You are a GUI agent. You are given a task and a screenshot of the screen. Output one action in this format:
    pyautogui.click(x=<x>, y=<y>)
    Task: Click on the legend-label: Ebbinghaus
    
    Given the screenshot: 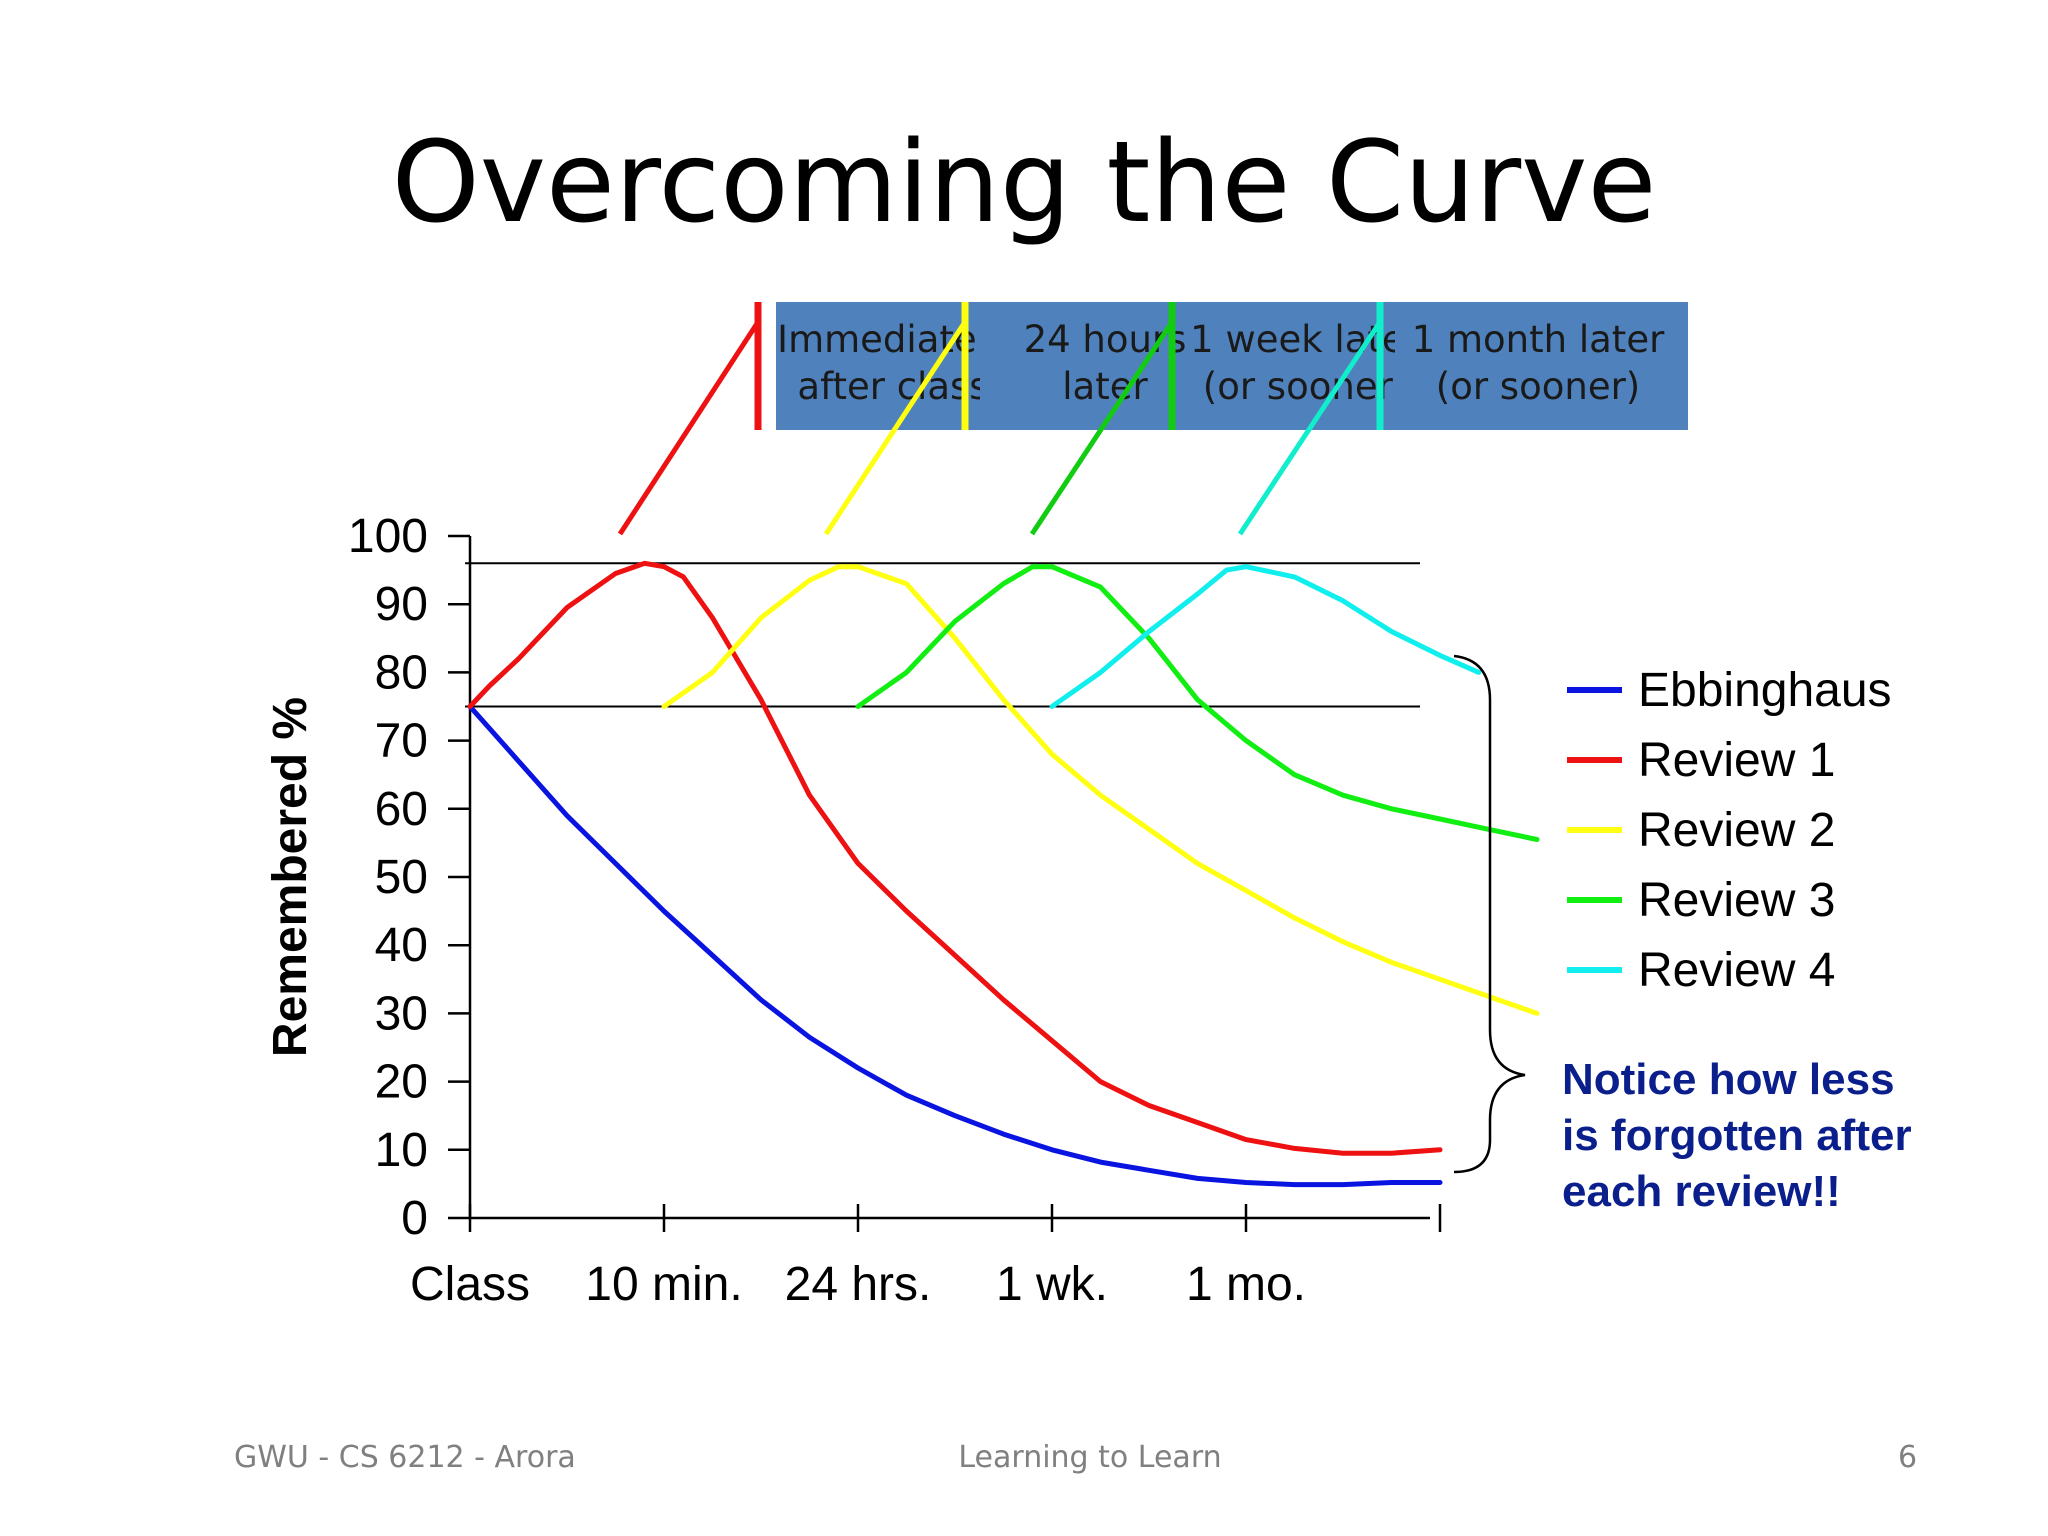 What is the action you would take?
    pyautogui.click(x=1765, y=690)
    